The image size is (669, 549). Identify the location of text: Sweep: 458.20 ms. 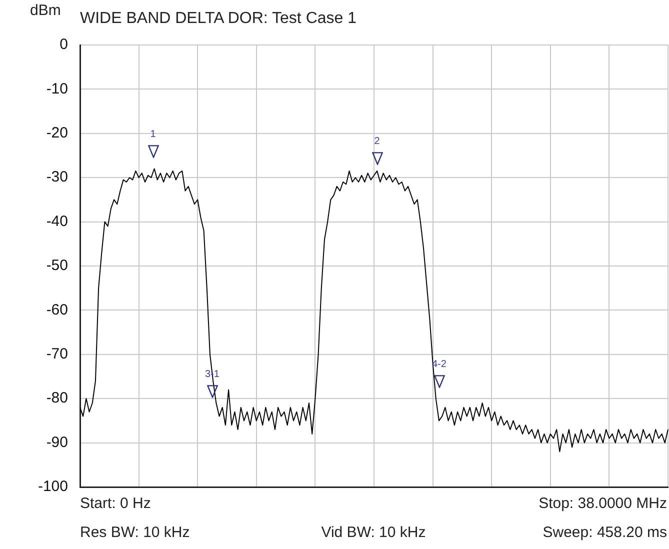
(604, 532).